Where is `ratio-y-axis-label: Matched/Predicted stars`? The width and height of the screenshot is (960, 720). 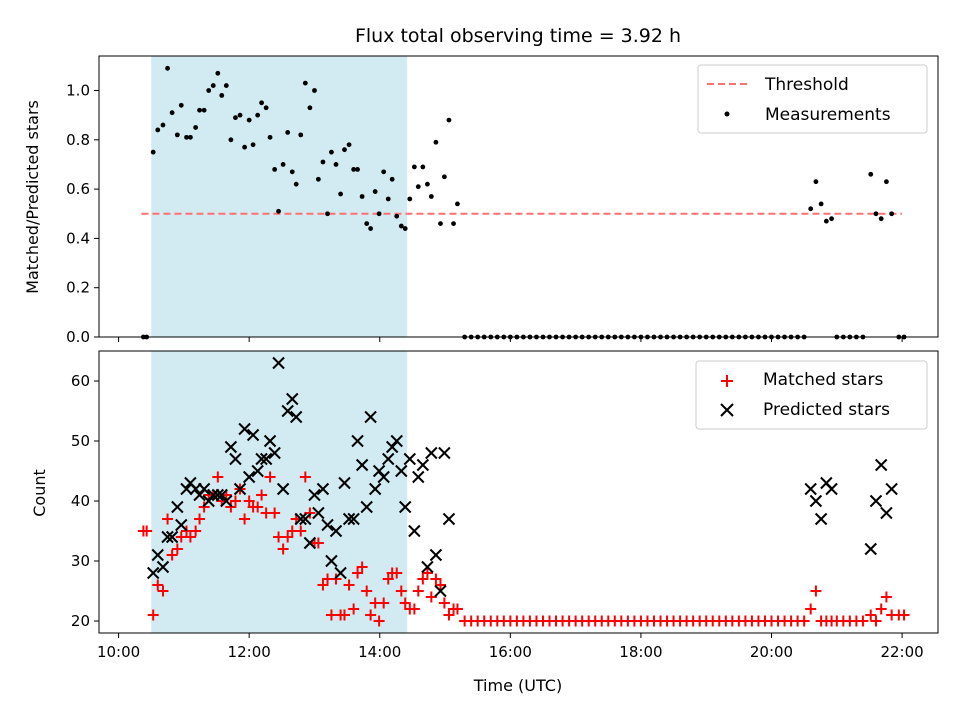 ratio-y-axis-label: Matched/Predicted stars is located at coordinates (32, 197).